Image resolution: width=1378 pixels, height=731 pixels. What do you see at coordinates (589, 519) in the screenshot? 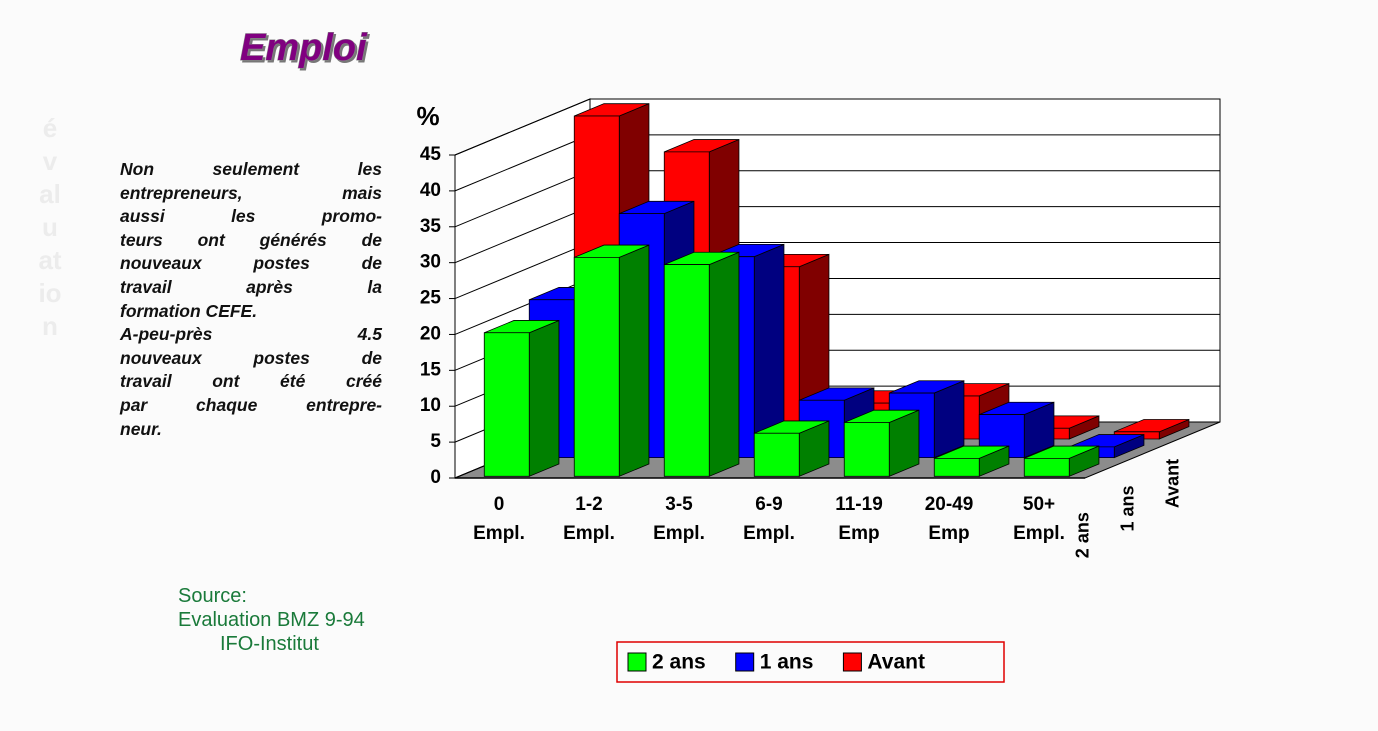
I see `x-tick-label: 1-2 Empl.` at bounding box center [589, 519].